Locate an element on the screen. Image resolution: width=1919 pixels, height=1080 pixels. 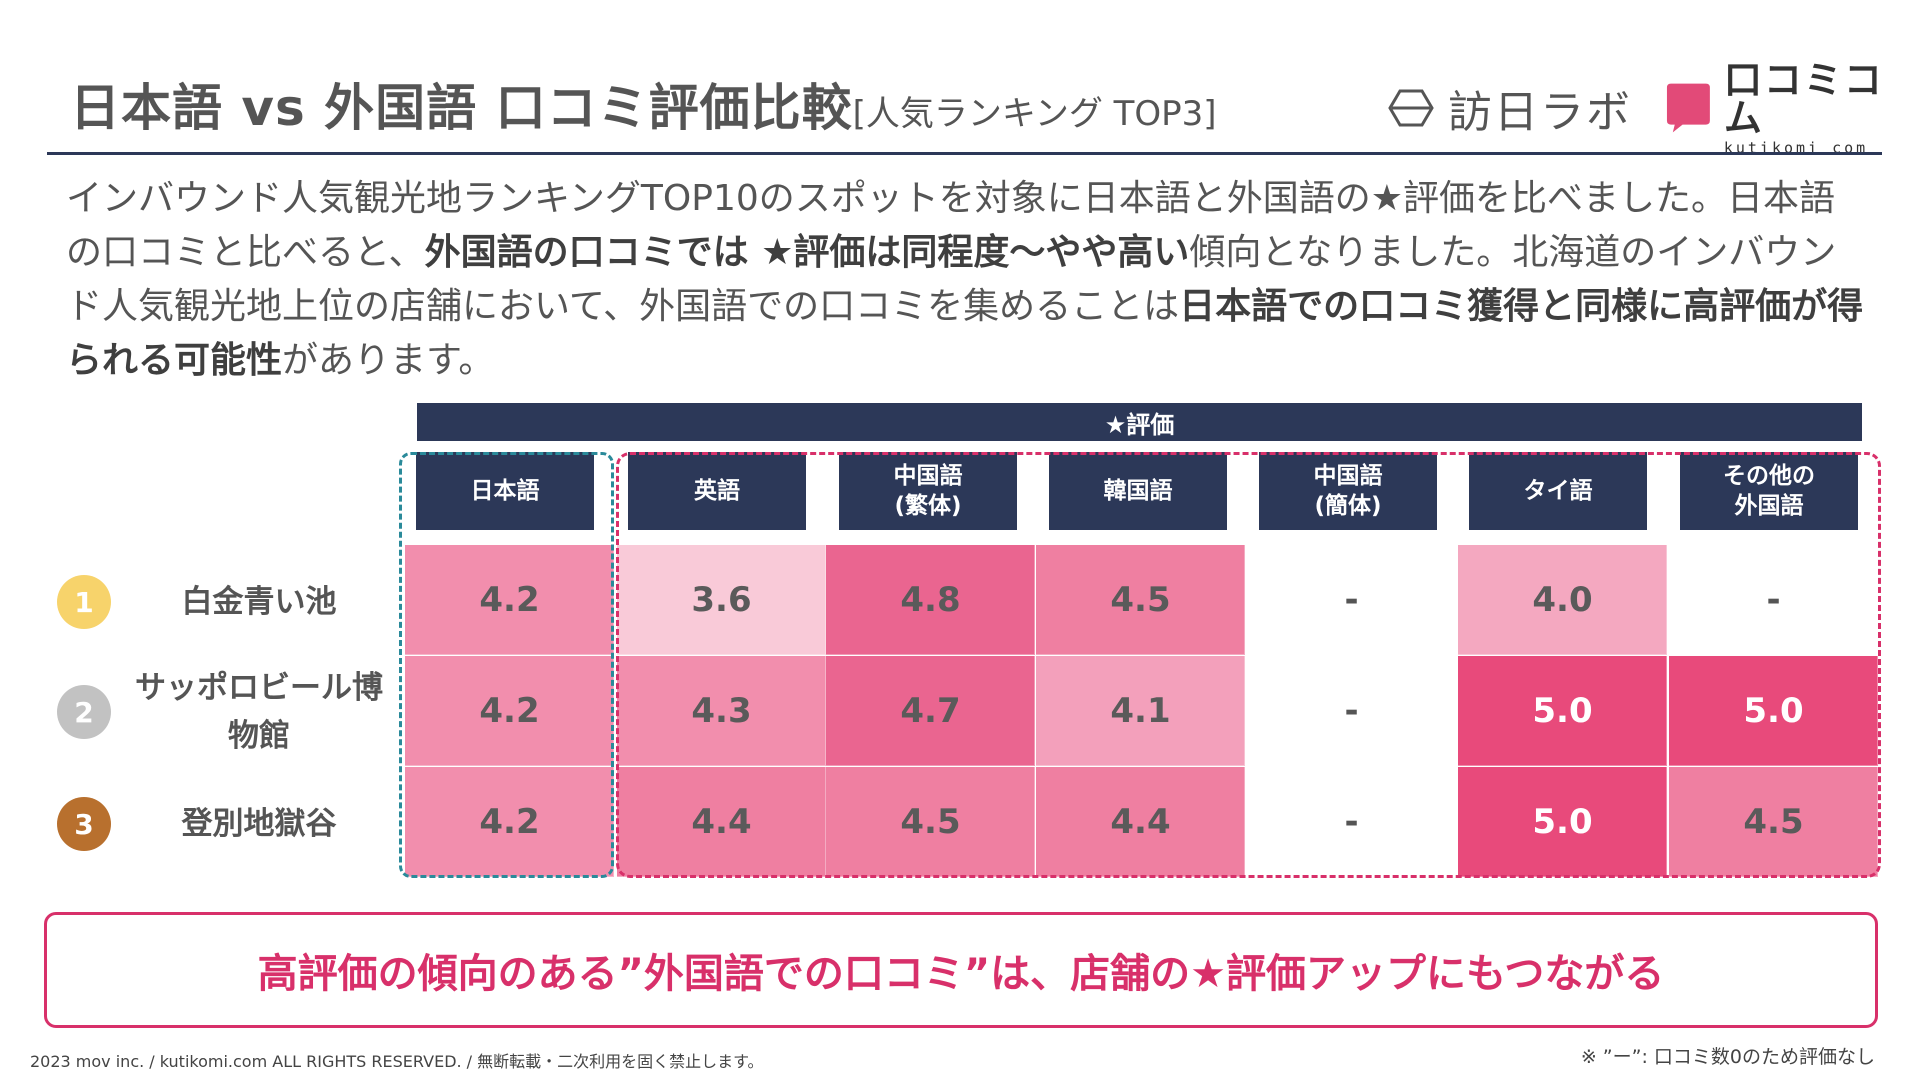
rating-cell: 4.0 is located at coordinates (1562, 600).